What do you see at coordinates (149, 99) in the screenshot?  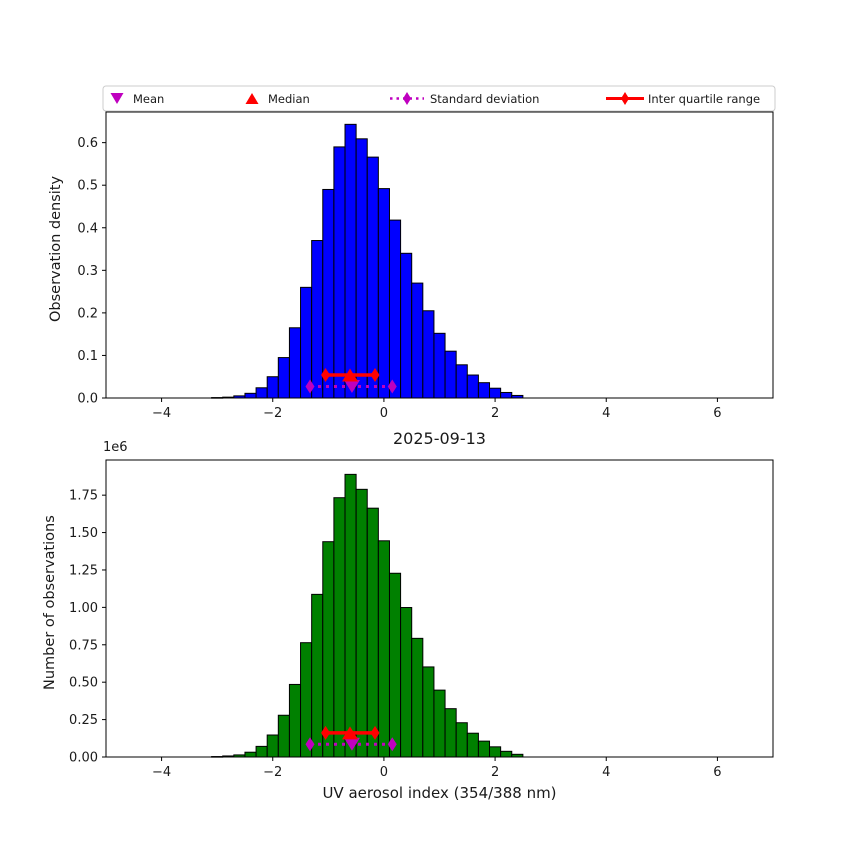 I see `legend-label-mean: Mean` at bounding box center [149, 99].